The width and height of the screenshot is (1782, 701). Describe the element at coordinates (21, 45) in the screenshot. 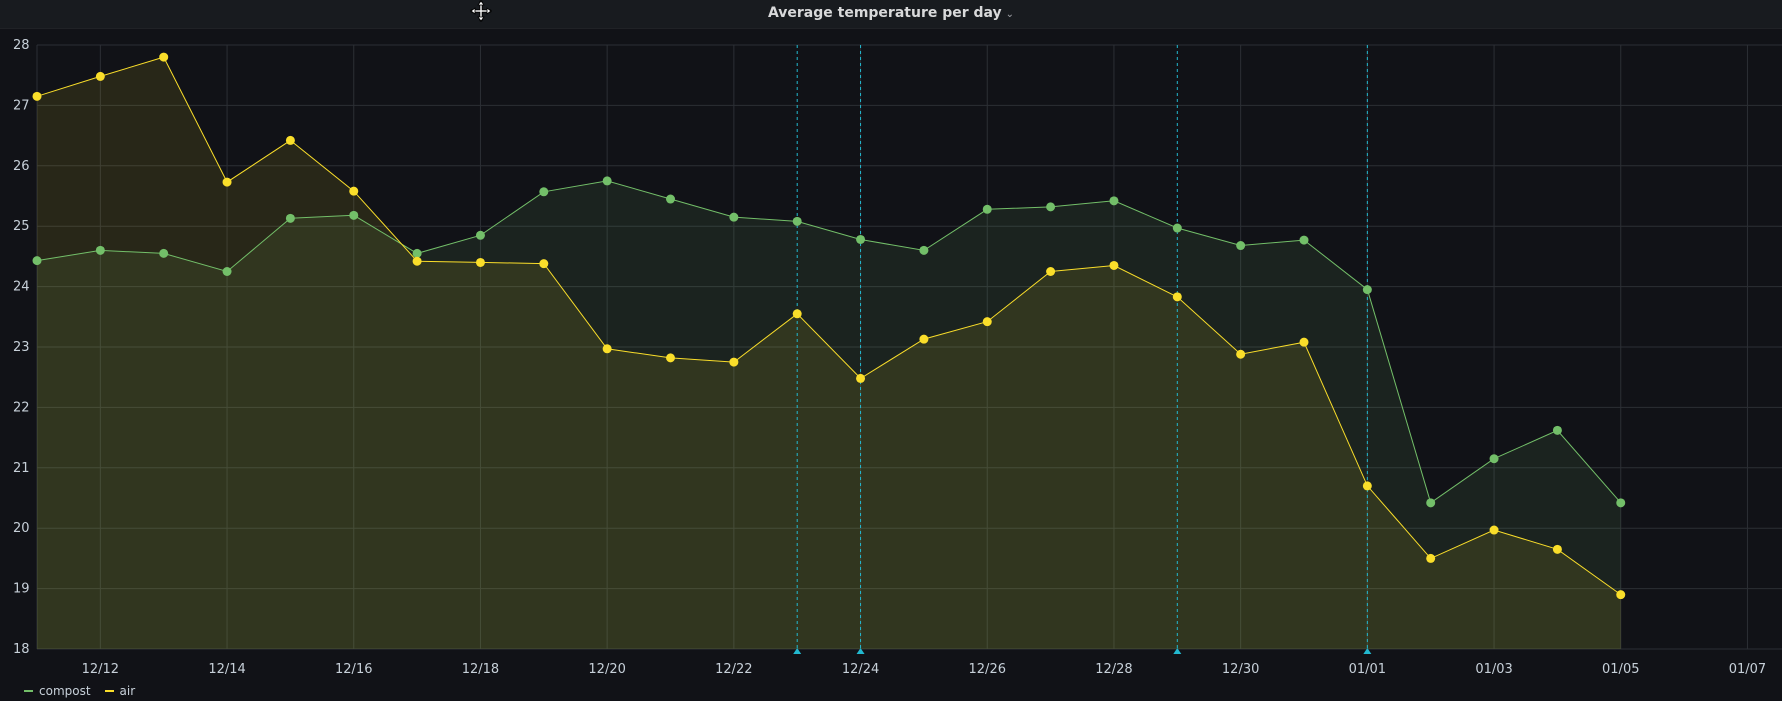

I see `y-tick-label: 28` at that location.